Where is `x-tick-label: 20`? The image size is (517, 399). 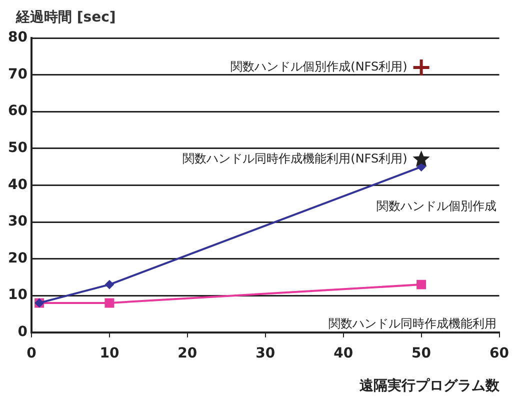 x-tick-label: 20 is located at coordinates (188, 353).